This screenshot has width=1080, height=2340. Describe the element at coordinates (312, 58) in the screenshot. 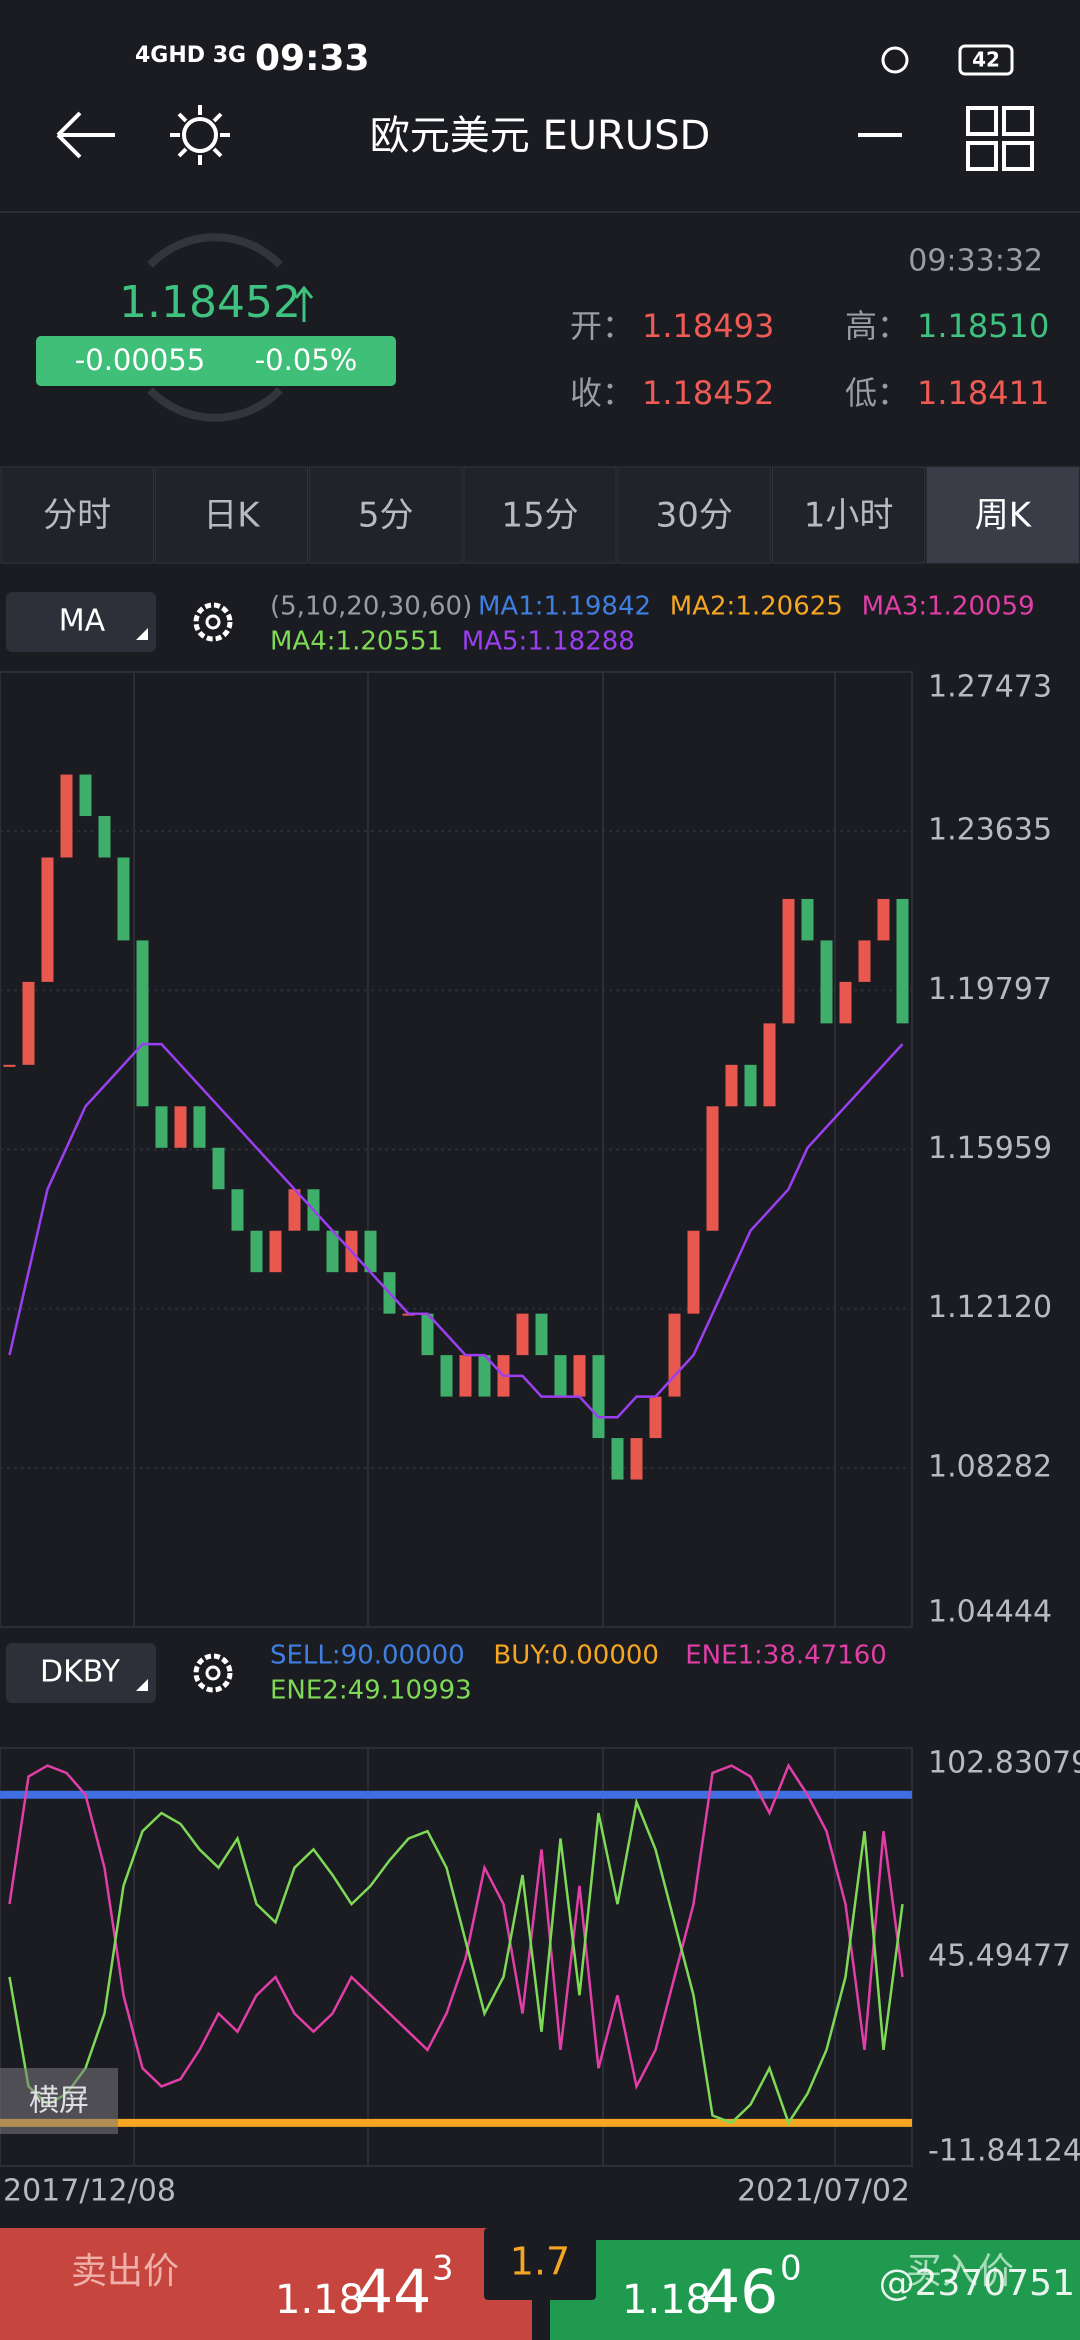

I see `clock: 09:33` at that location.